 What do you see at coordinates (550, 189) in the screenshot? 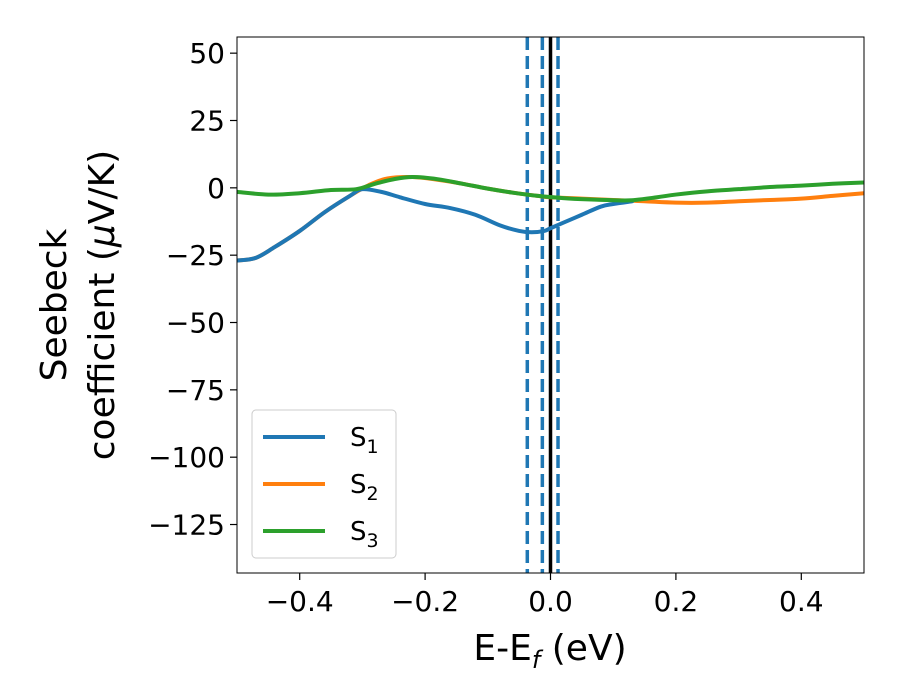
I see `series-line-s3` at bounding box center [550, 189].